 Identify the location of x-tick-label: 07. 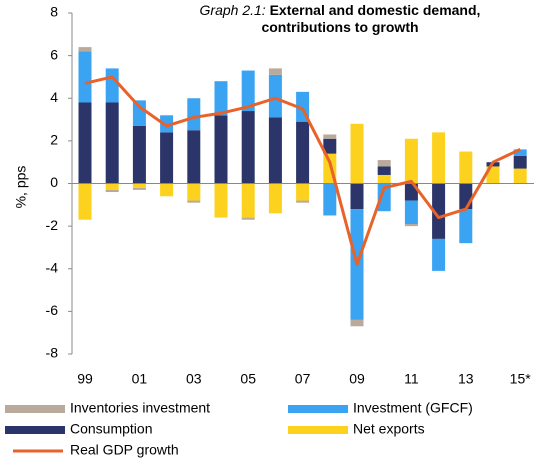
(303, 379).